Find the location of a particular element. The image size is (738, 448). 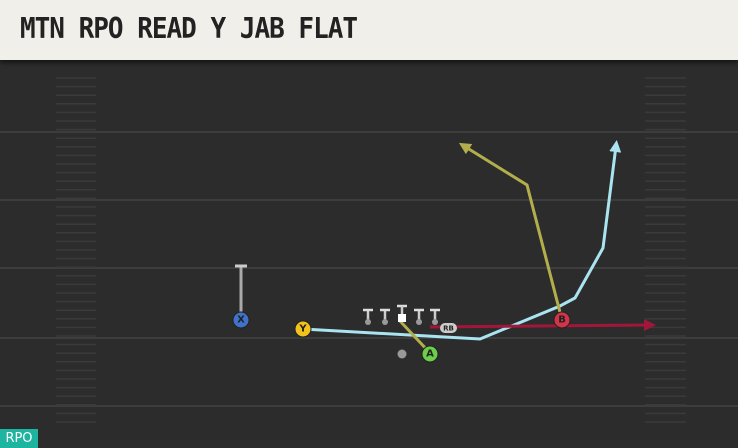

center is located at coordinates (402, 318).